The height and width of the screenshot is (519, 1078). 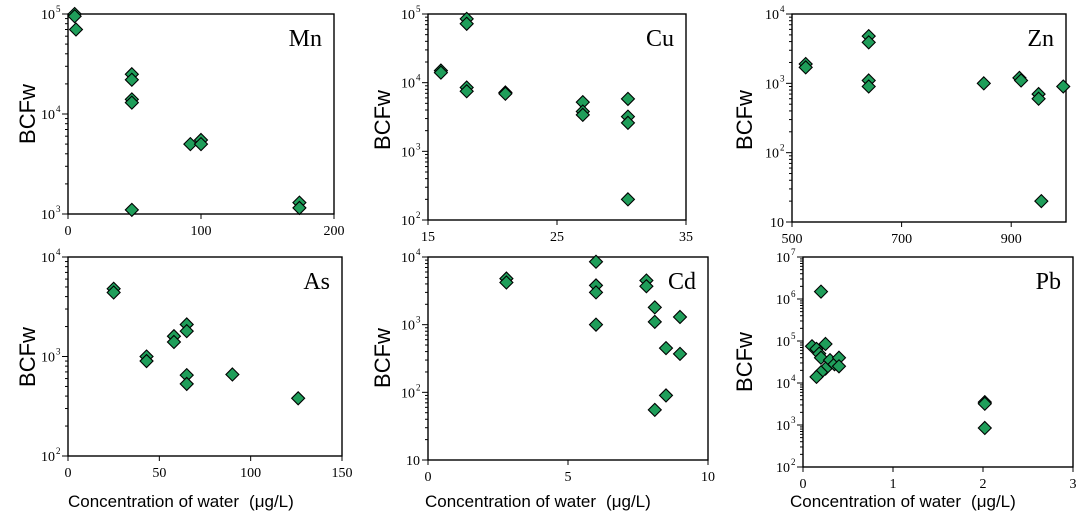 What do you see at coordinates (903, 501) in the screenshot?
I see `x-axis-title-3: Concentration of water (μg/L)` at bounding box center [903, 501].